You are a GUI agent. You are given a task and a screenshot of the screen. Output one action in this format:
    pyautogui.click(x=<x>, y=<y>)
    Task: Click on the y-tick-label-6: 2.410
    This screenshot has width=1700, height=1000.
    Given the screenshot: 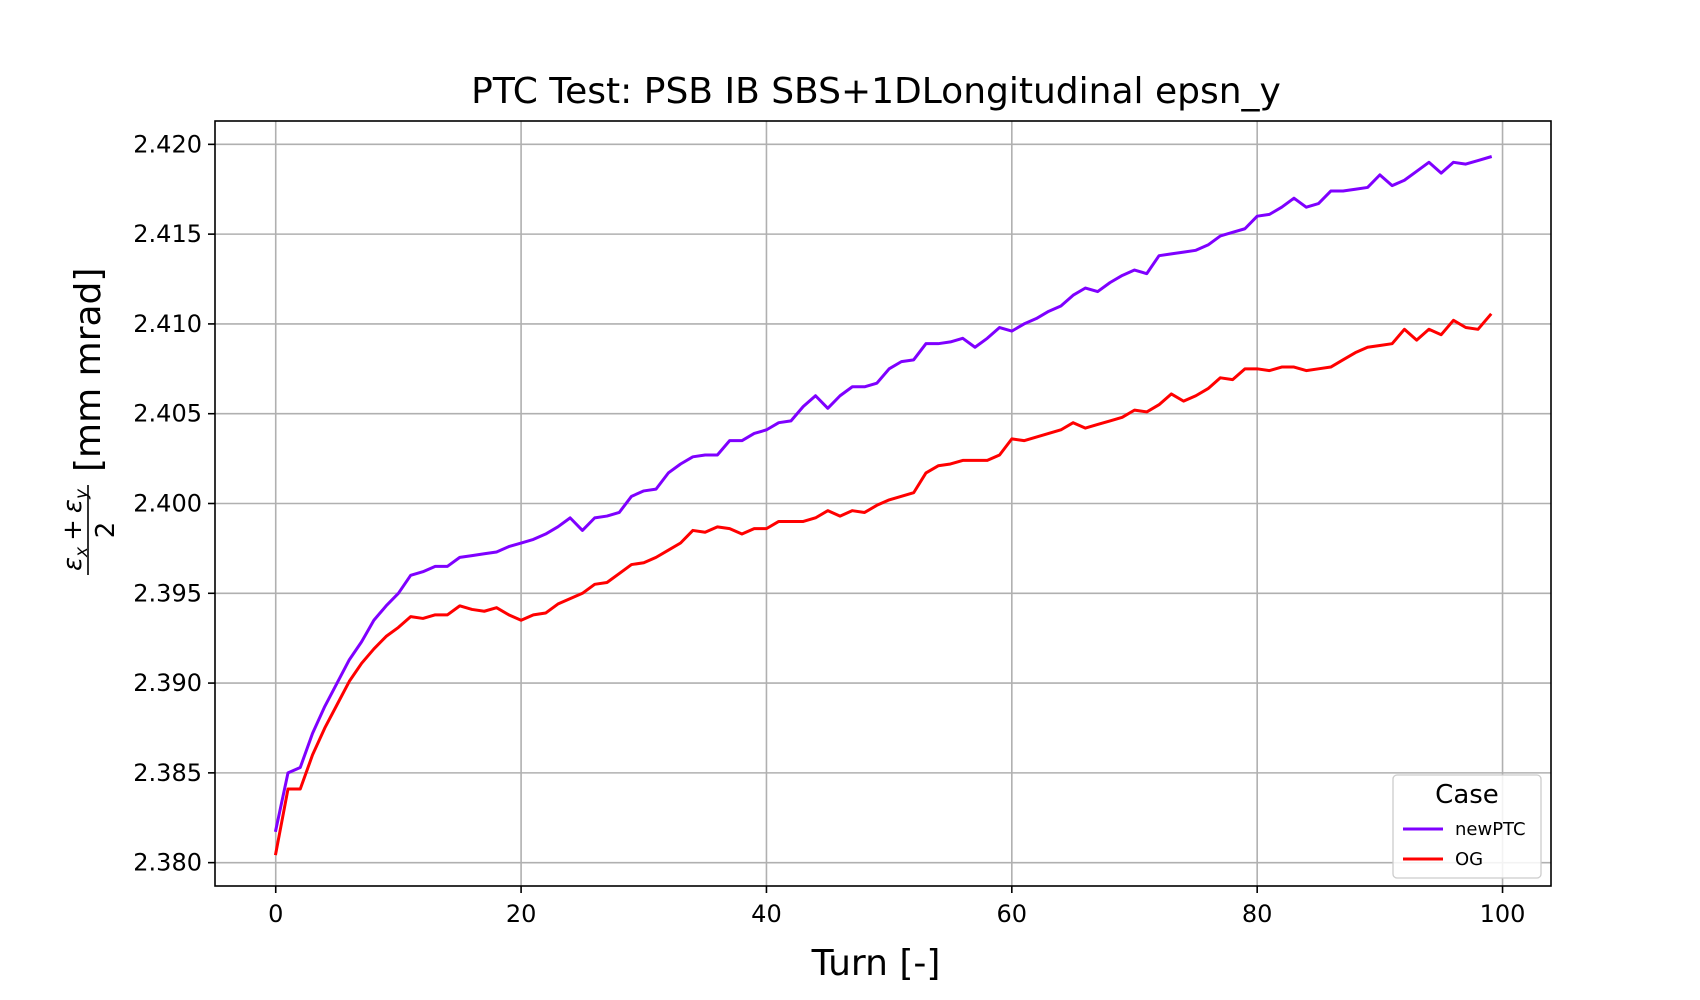 What is the action you would take?
    pyautogui.click(x=167, y=324)
    